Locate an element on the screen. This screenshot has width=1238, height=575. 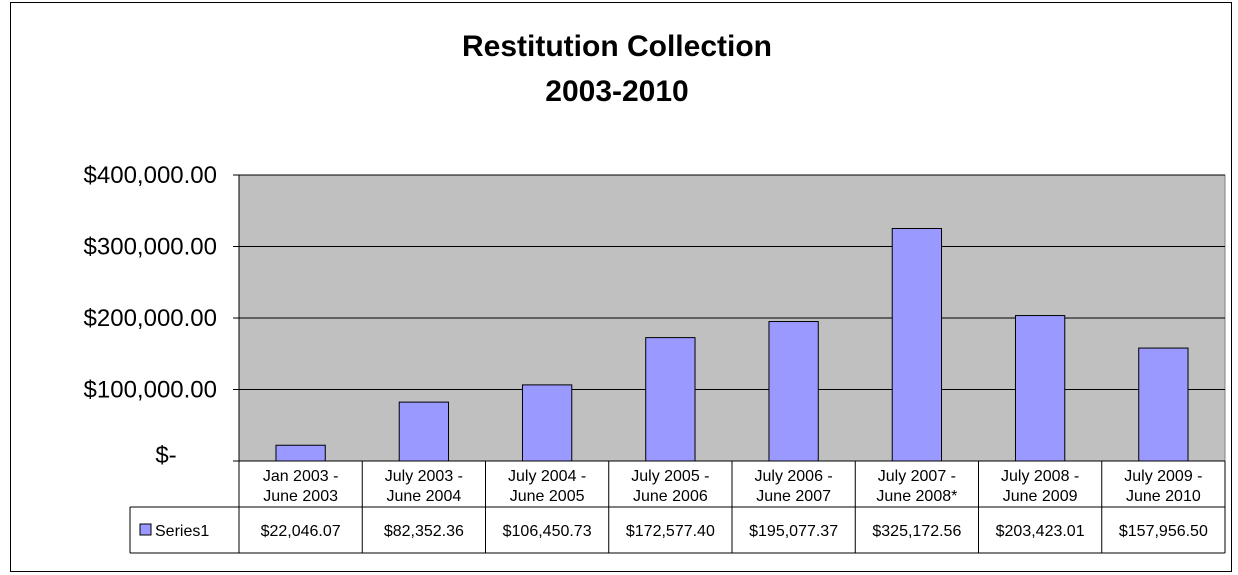
category-label-line-2: June 2010 is located at coordinates (1163, 496).